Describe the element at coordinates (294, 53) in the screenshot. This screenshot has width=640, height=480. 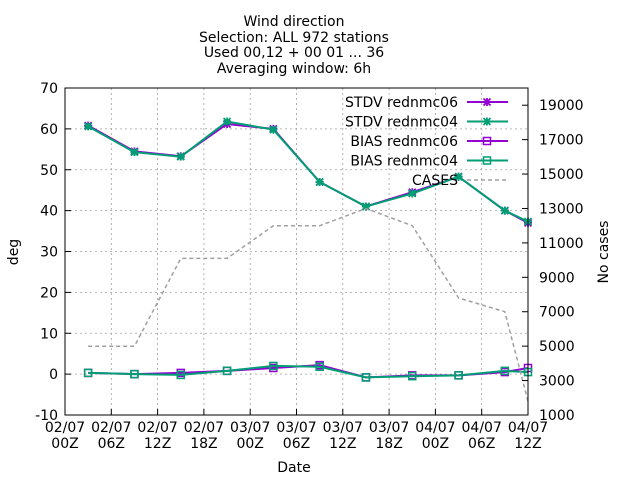
I see `title-line: Used 00,12 + 00 01 ... 36` at that location.